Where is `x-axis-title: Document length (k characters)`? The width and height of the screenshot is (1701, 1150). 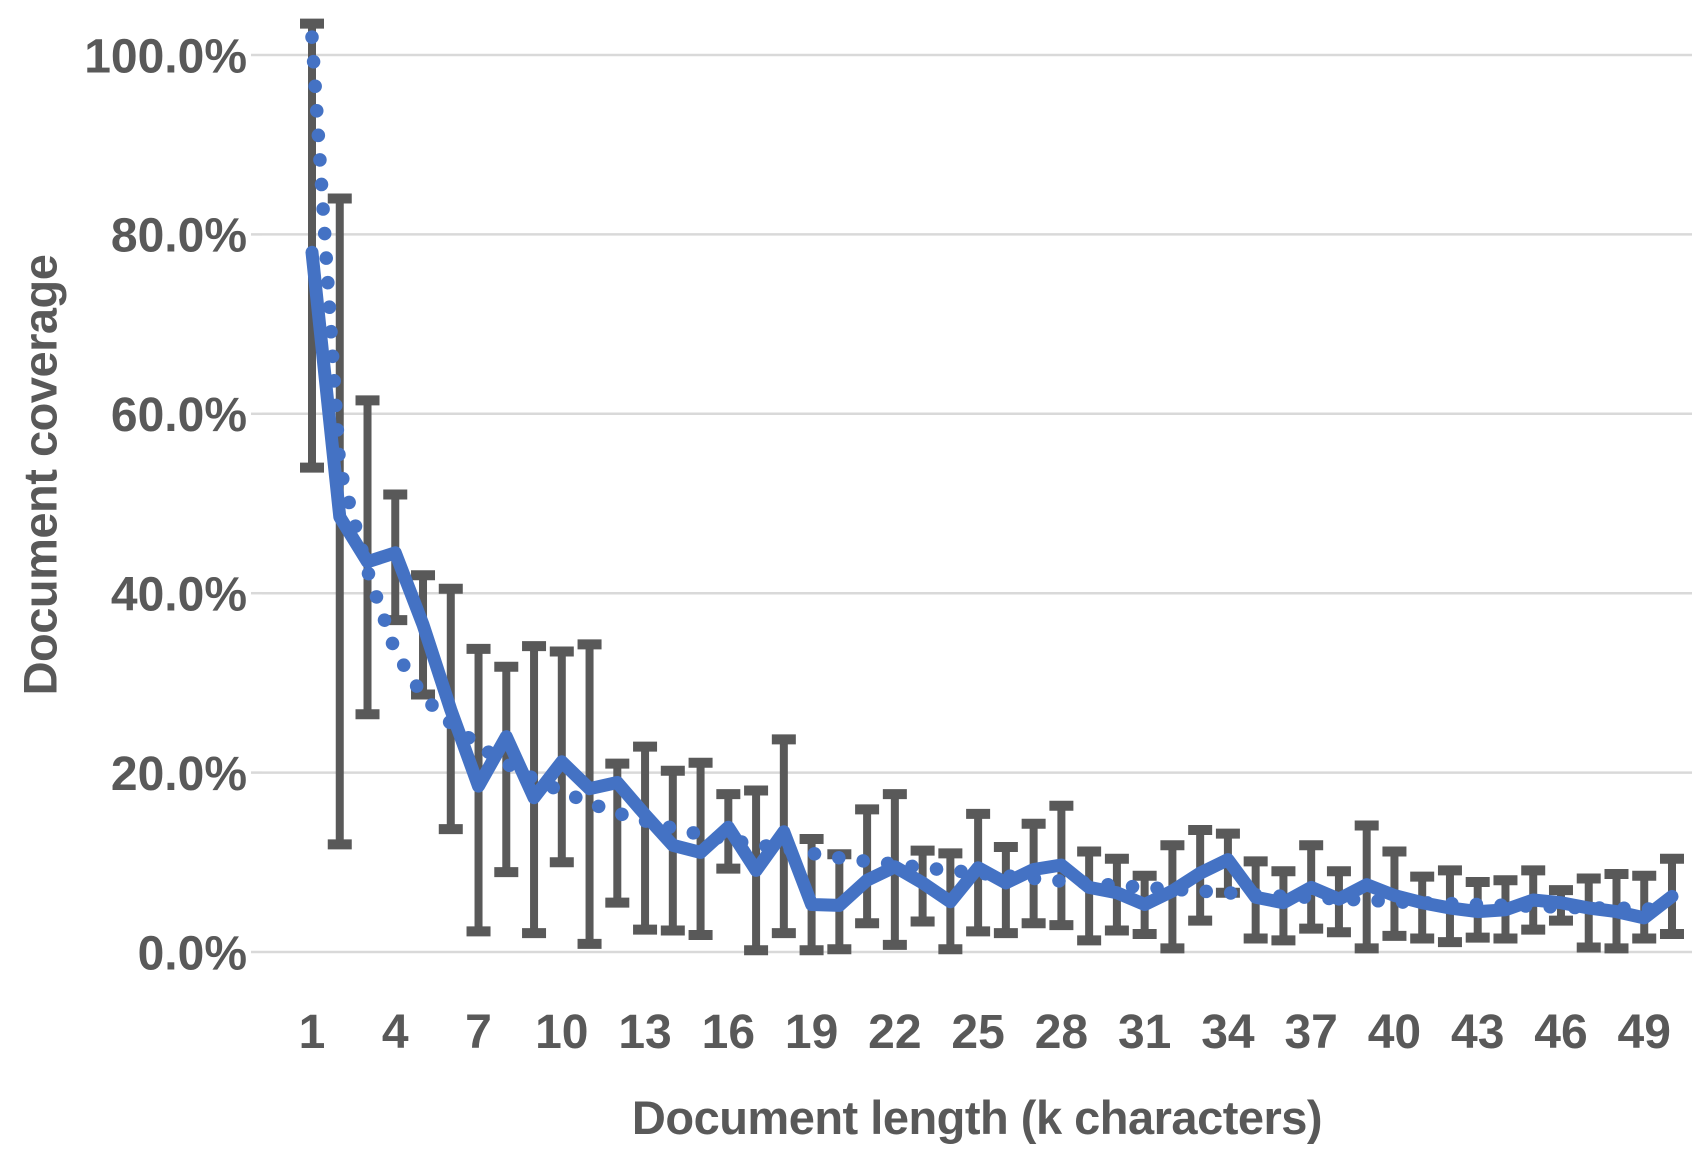 x-axis-title: Document length (k characters) is located at coordinates (977, 1117).